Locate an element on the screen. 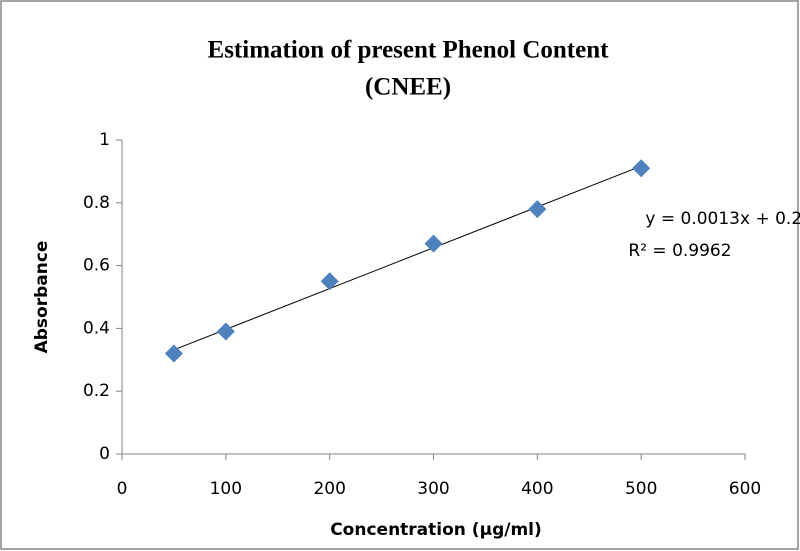  y-tick-label: 1 is located at coordinates (104, 140).